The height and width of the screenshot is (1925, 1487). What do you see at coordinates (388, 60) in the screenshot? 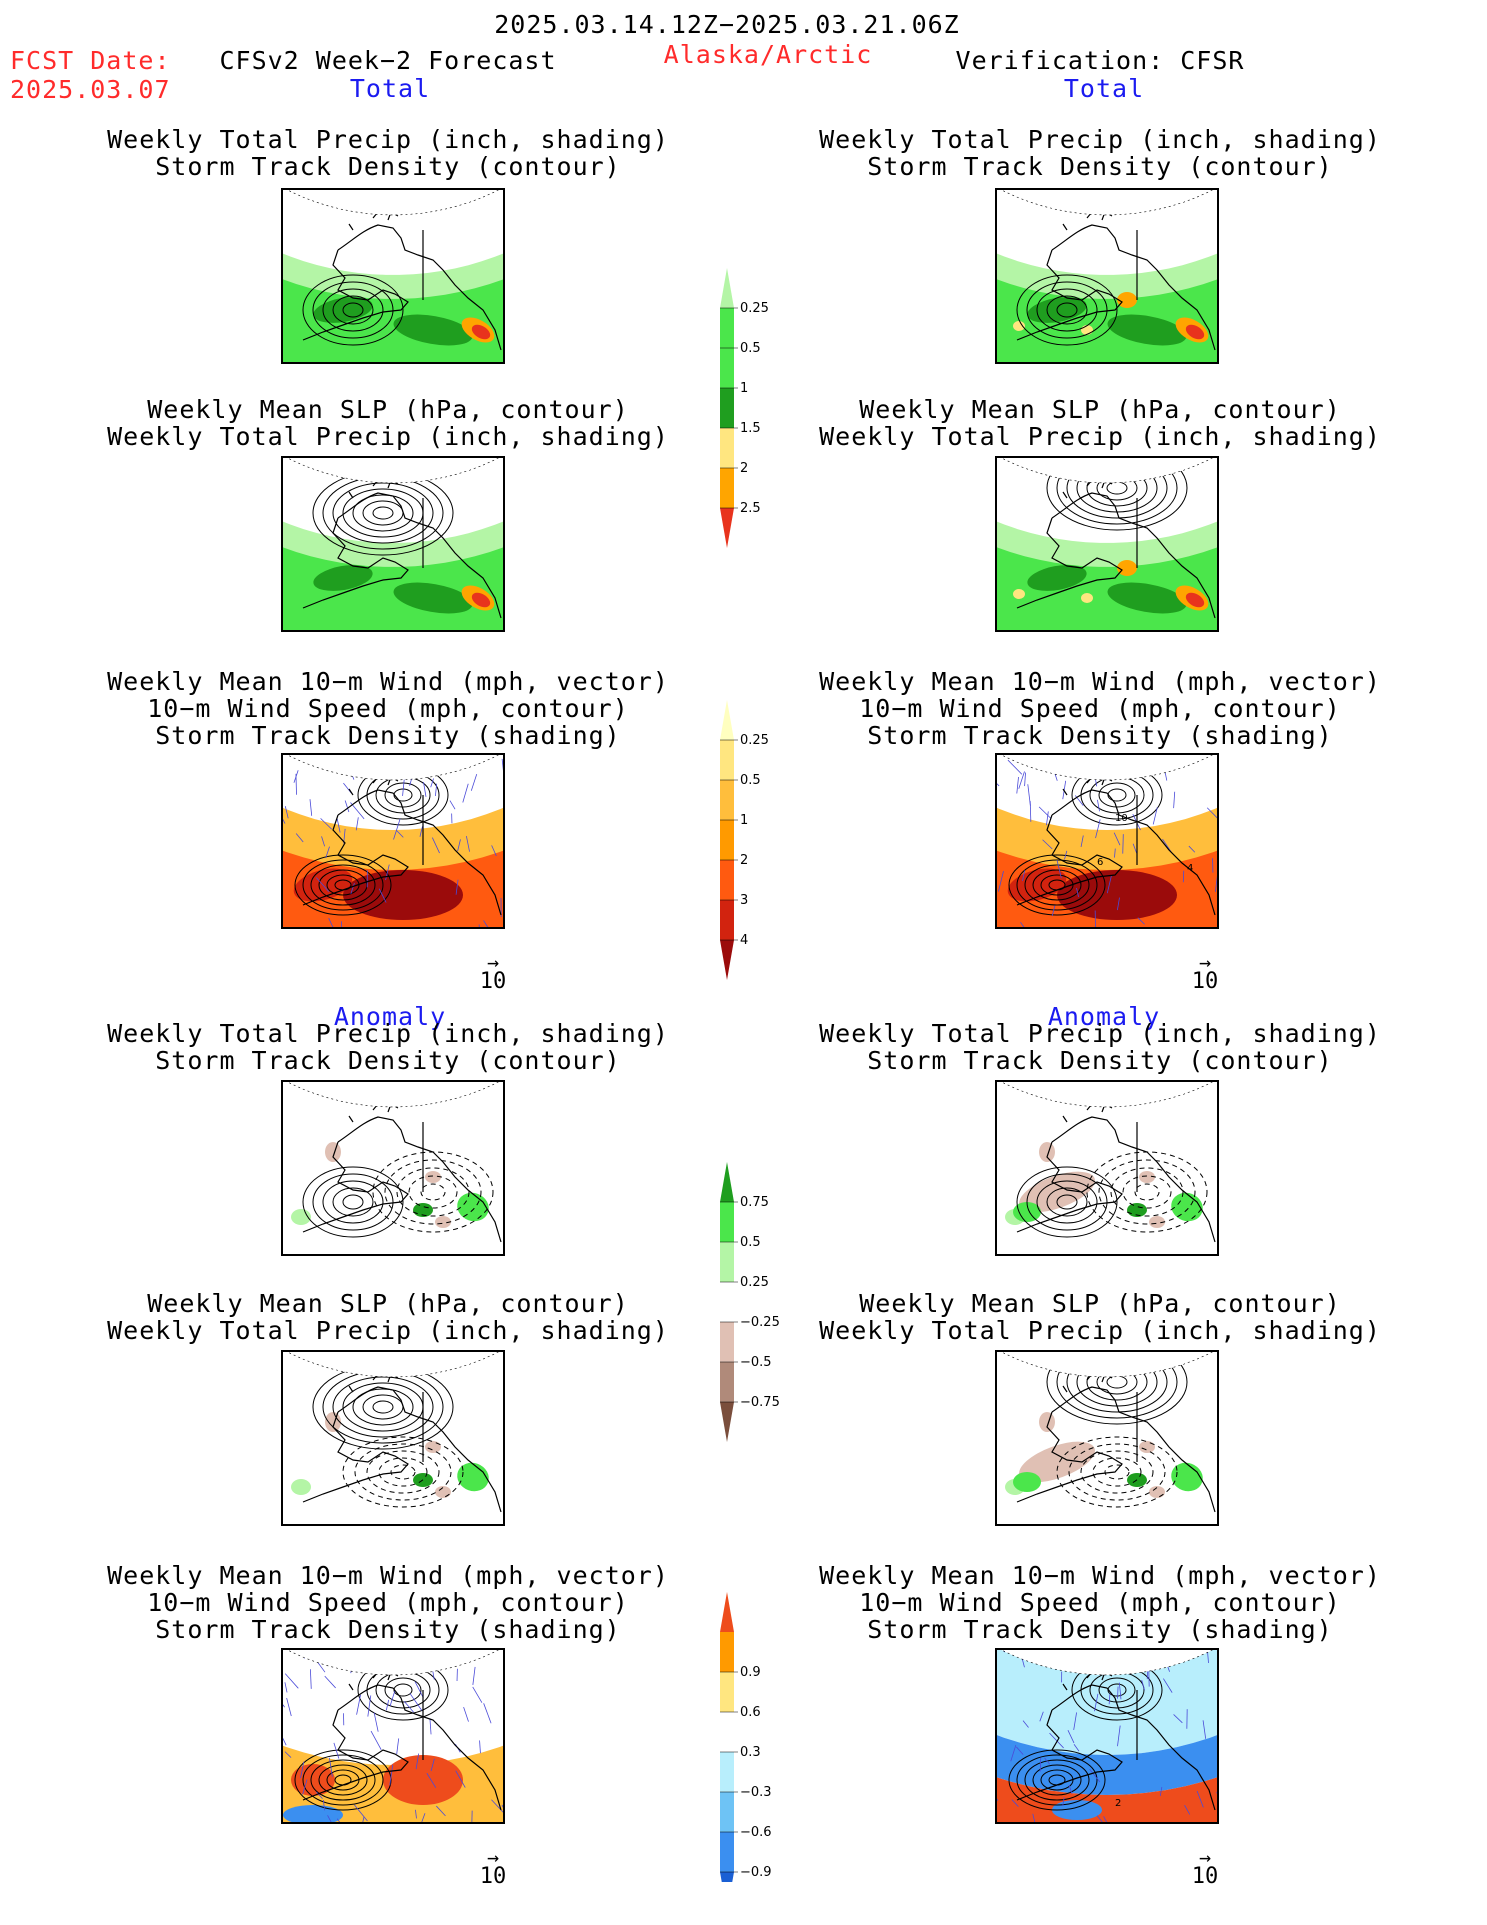
I see `model-title: CFSv2 Week−2 Forecast` at bounding box center [388, 60].